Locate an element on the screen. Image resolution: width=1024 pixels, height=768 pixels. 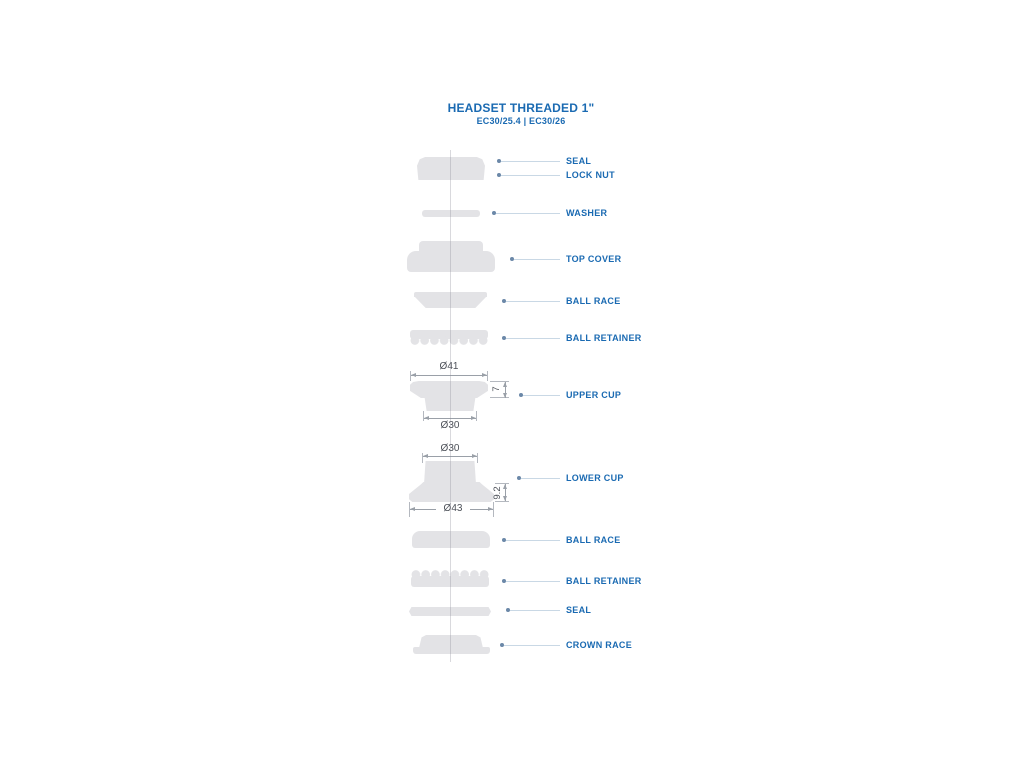
callout-ball-retainer-lower: BALL RETAINER is located at coordinates (572, 581).